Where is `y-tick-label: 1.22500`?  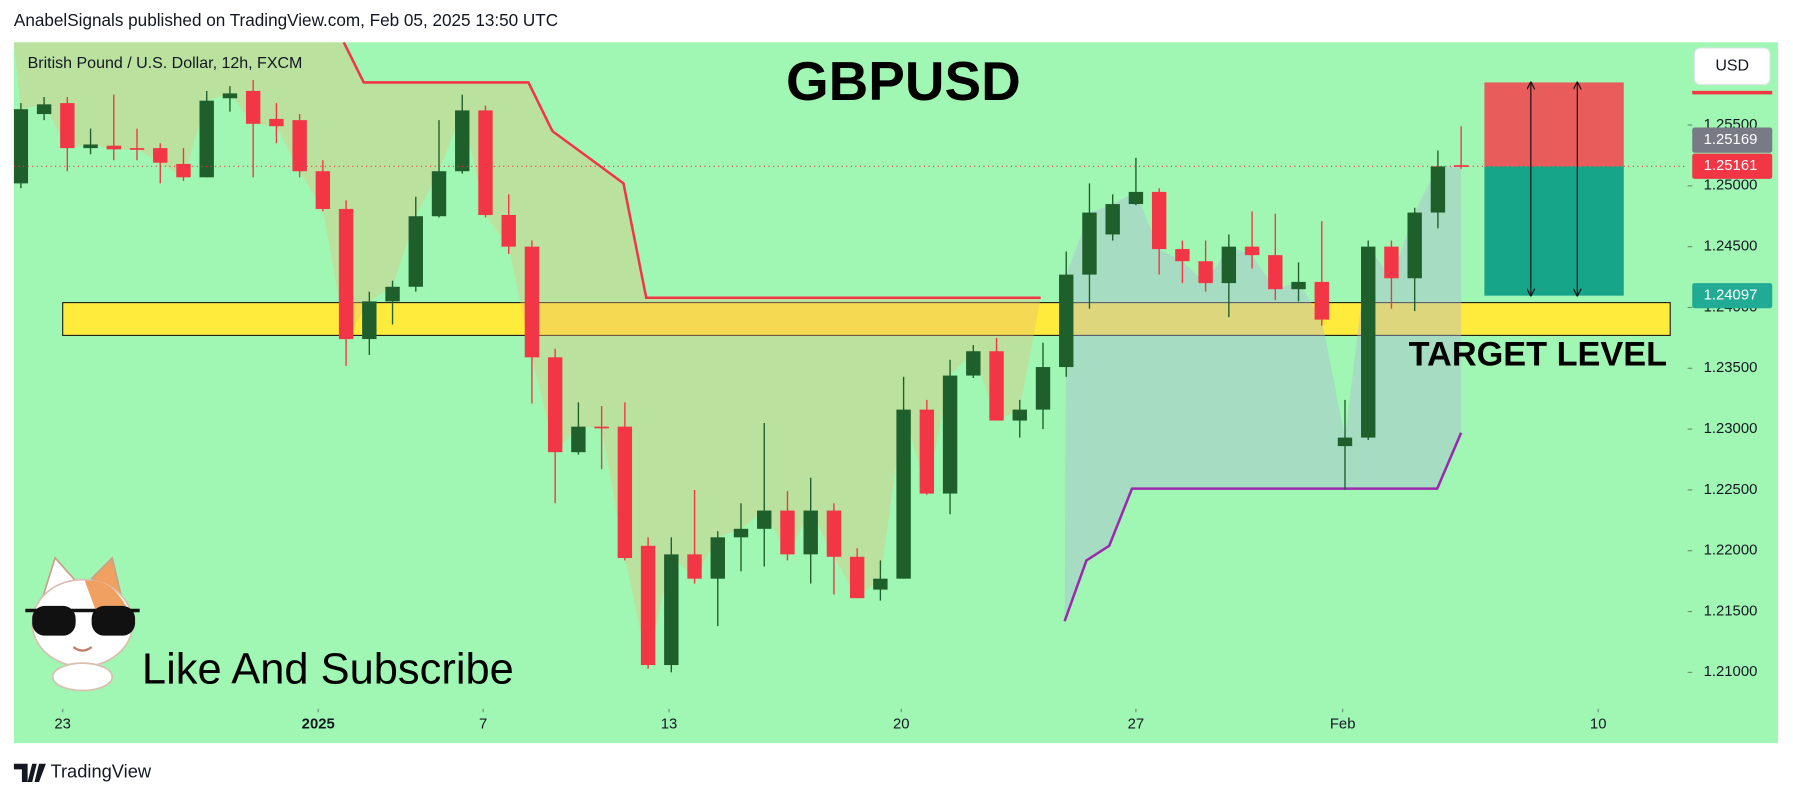 y-tick-label: 1.22500 is located at coordinates (1731, 490).